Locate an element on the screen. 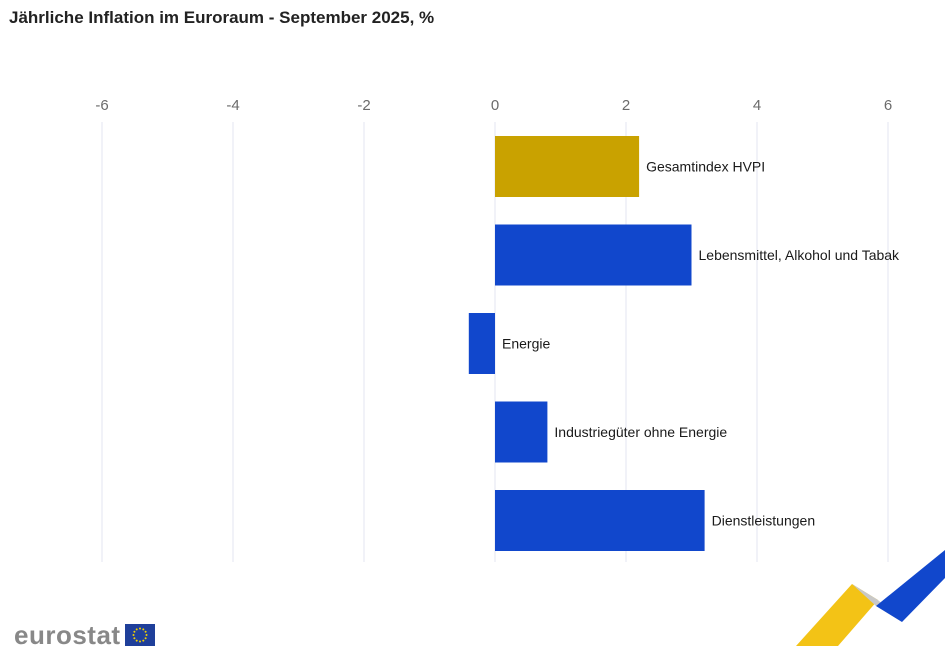 The image size is (945, 650). x-tick-label: -2 is located at coordinates (363, 105).